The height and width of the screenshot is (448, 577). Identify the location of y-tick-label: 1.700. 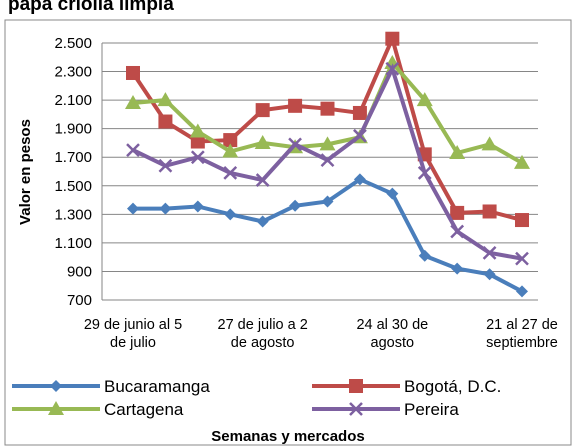
(73, 157).